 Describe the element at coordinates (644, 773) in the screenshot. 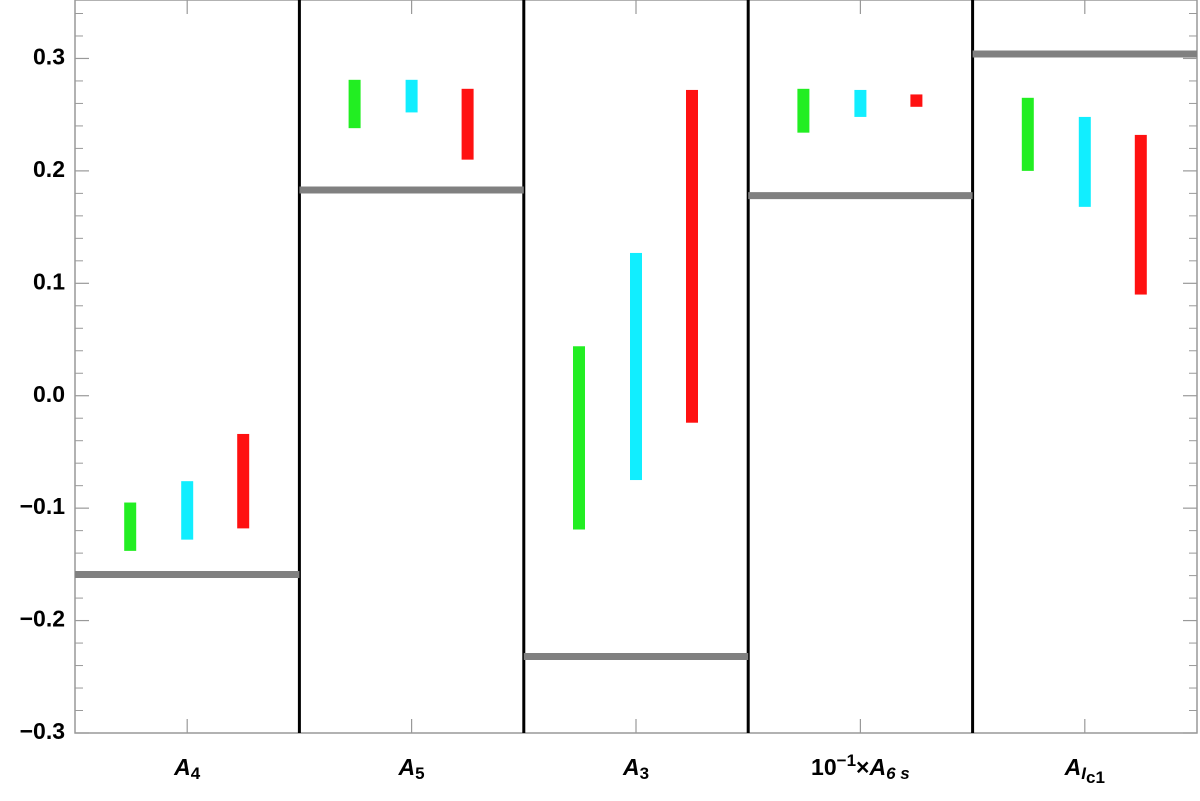

I see `x-tick-label-part: 3` at that location.